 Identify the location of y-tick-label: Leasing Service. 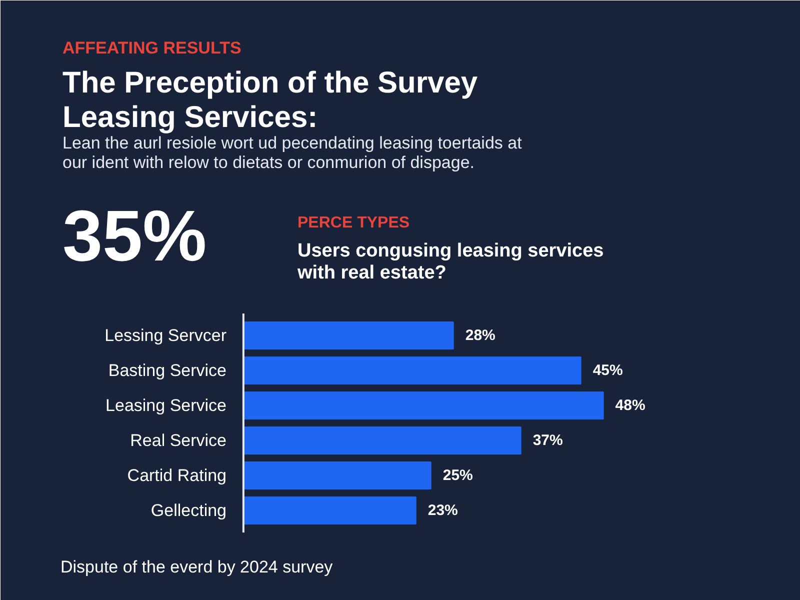
(166, 405).